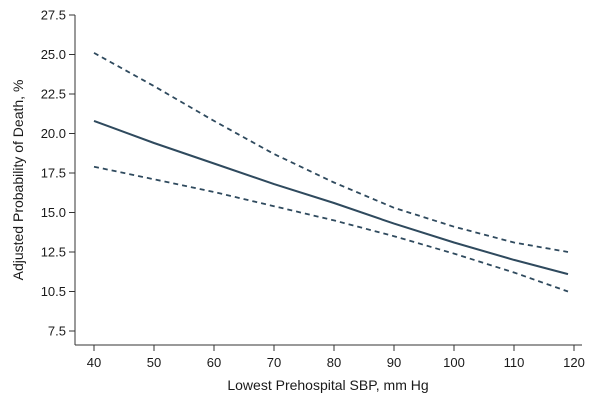 The height and width of the screenshot is (400, 589). Describe the element at coordinates (214, 362) in the screenshot. I see `x-tick-label: 60` at that location.